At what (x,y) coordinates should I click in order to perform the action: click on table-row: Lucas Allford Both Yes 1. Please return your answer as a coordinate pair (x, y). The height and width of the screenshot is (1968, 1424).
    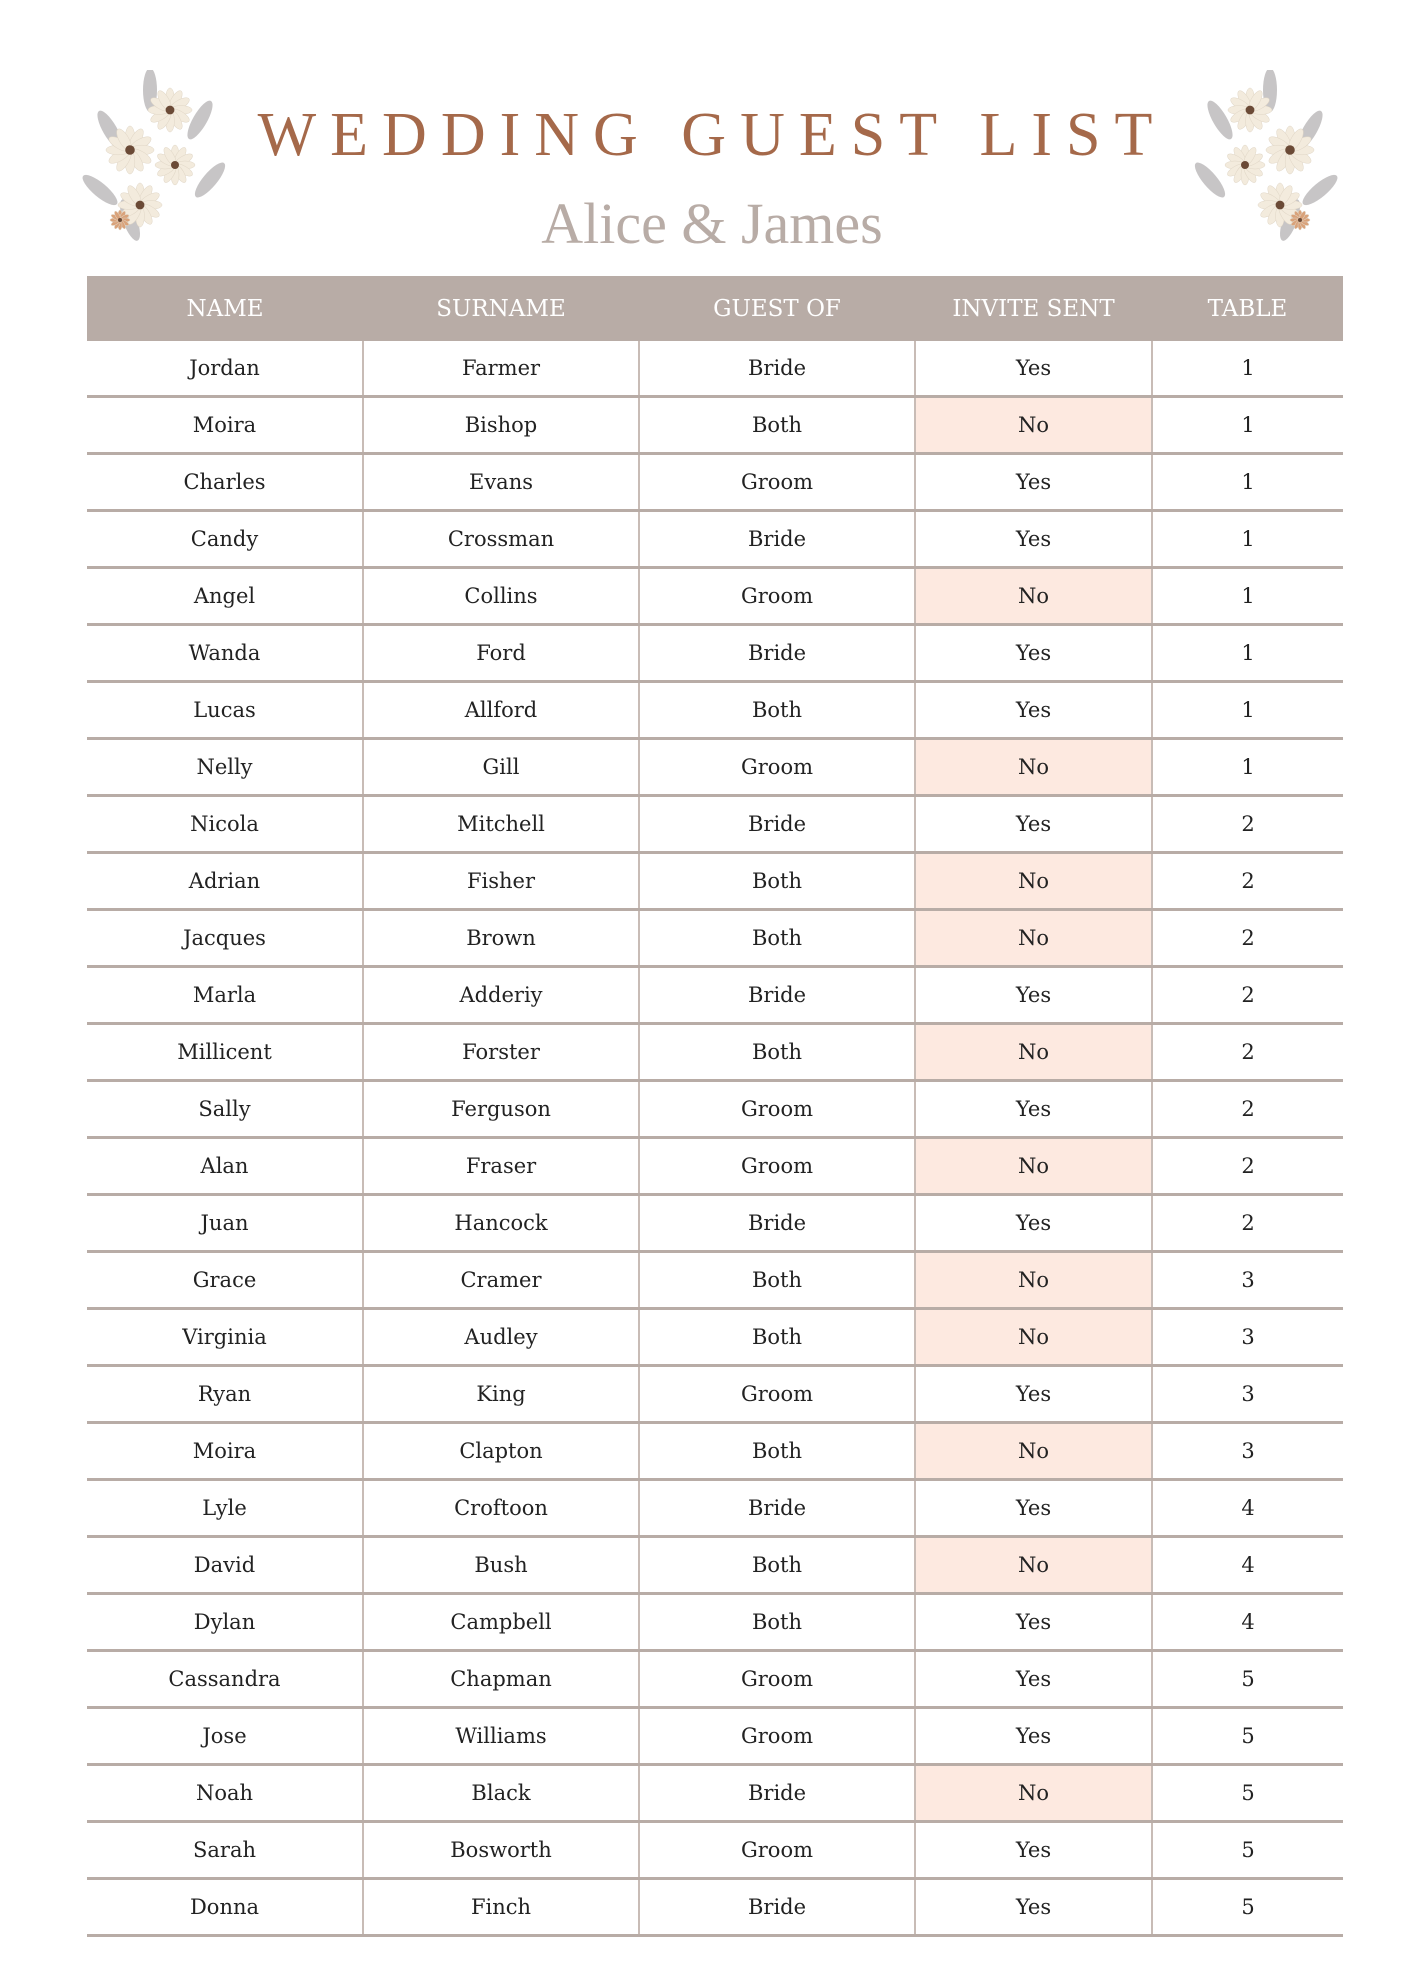
    Looking at the image, I should click on (715, 710).